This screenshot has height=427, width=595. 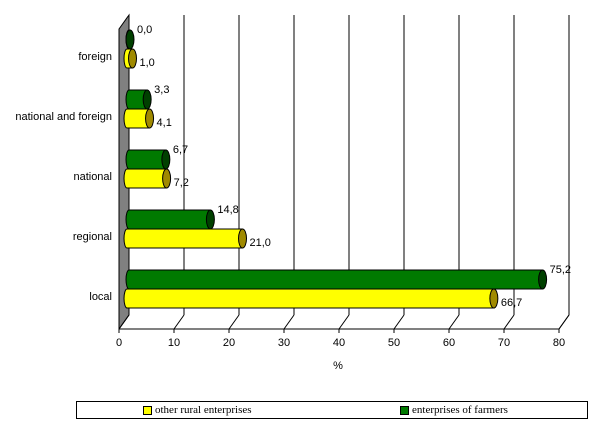 I want to click on x-tick-label: 0, so click(x=119, y=343).